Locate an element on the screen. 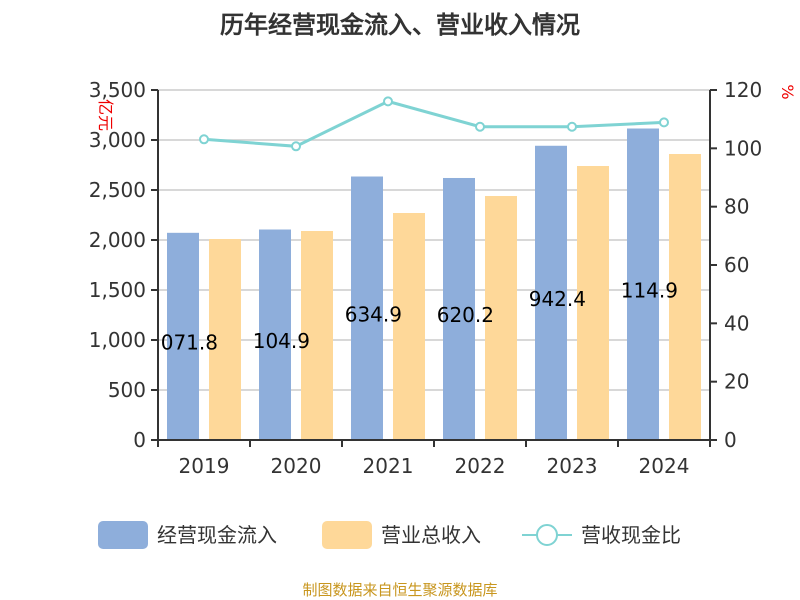  legend-item-ratio: 营收现金比 is located at coordinates (601, 535).